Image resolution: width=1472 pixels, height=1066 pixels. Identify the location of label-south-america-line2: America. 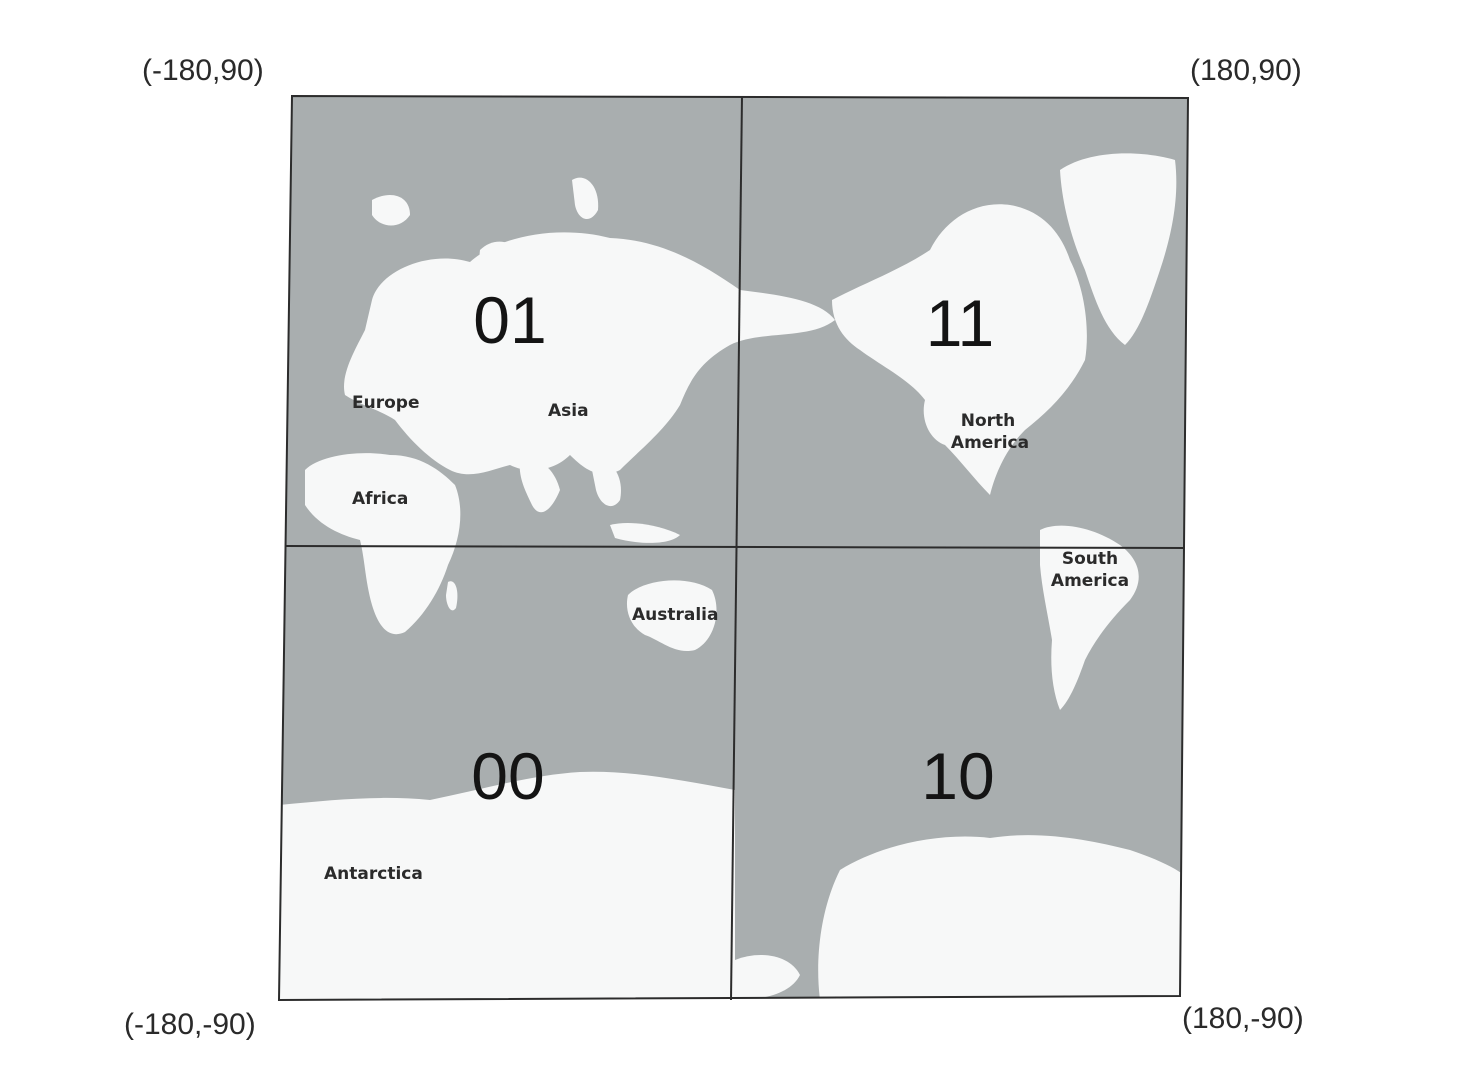
(1090, 581).